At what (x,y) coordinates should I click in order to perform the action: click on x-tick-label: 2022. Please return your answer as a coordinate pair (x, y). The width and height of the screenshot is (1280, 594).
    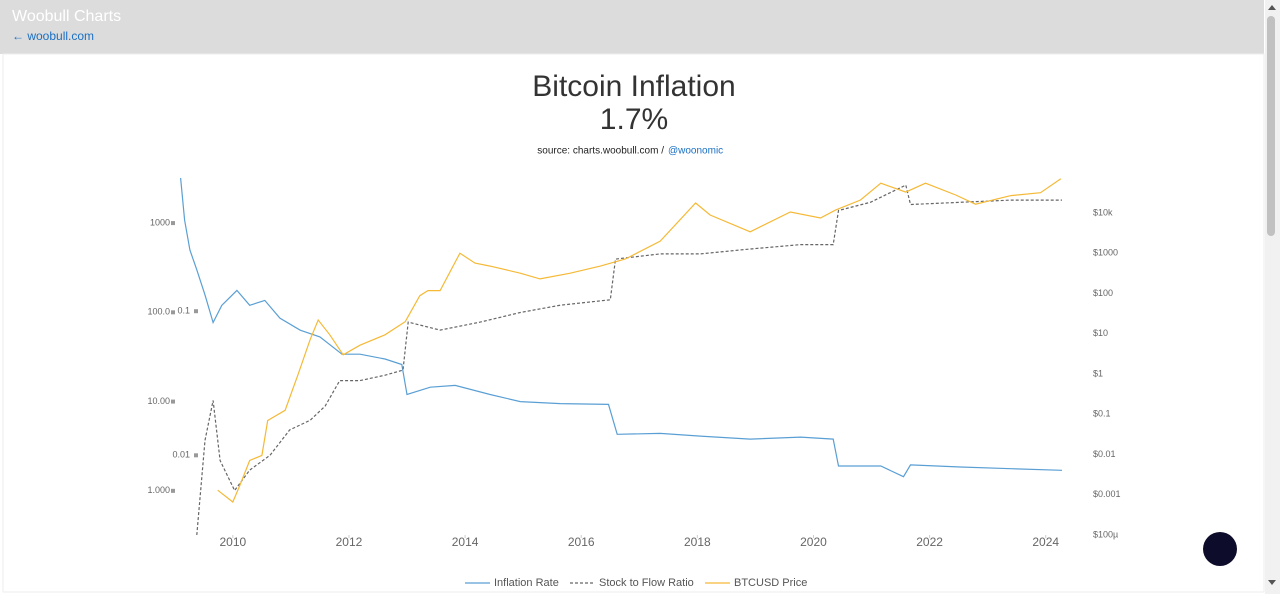
    Looking at the image, I should click on (929, 542).